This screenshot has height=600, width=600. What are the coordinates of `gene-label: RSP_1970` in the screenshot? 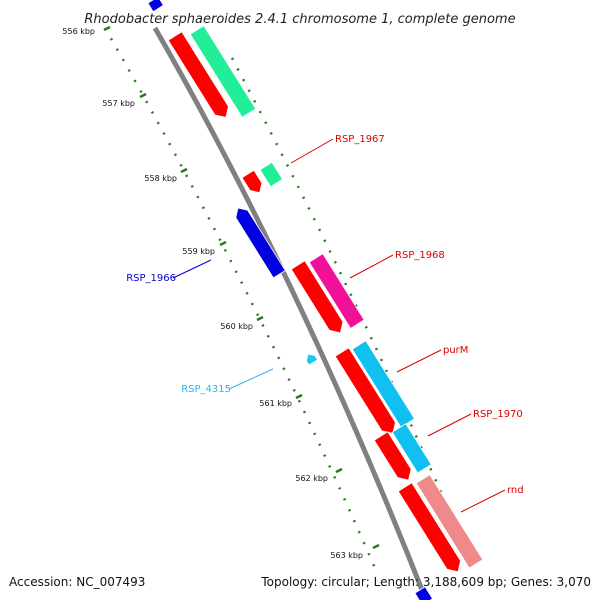 It's located at (498, 414).